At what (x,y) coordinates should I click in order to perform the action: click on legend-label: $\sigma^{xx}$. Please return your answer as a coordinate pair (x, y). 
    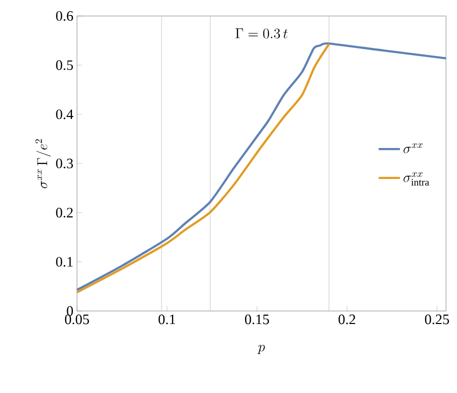
    Looking at the image, I should click on (413, 148).